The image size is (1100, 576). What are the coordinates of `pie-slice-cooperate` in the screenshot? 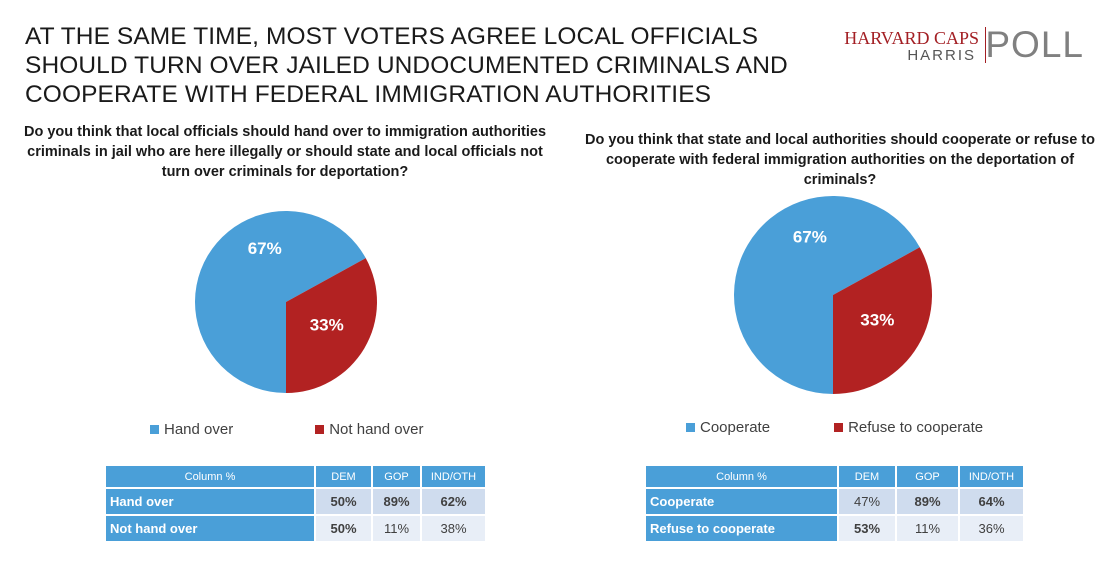 It's located at (827, 295).